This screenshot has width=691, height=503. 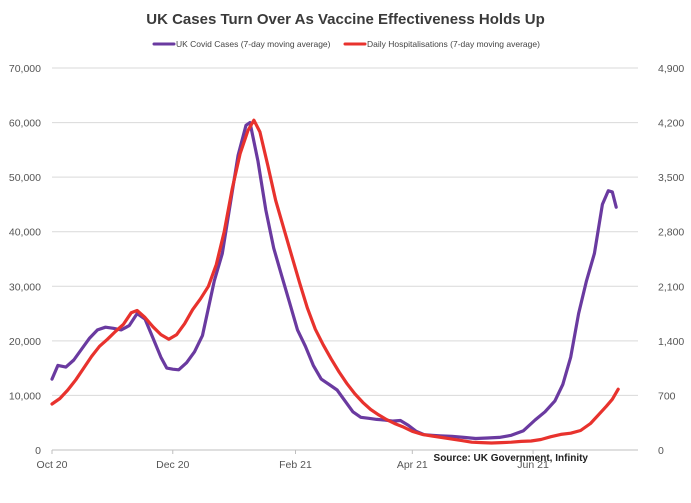 I want to click on y-left-tick-label: 60,000, so click(x=25, y=124).